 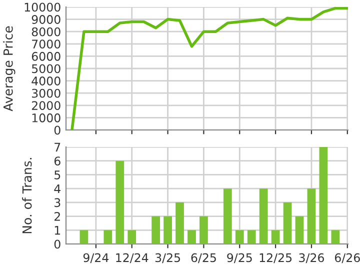 I want to click on y-tick-label: 10000, so click(x=42, y=7).